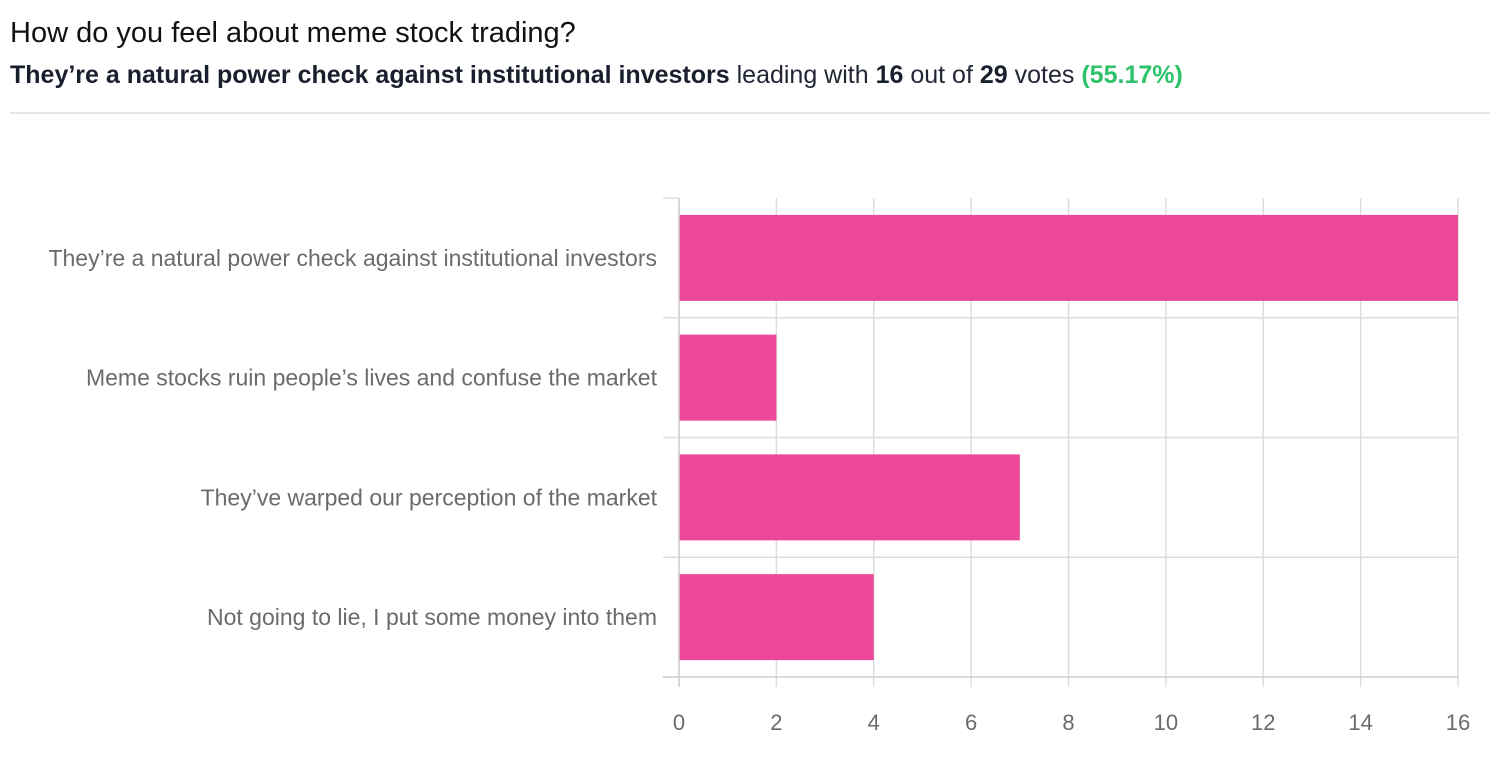  Describe the element at coordinates (889, 75) in the screenshot. I see `leader-vote-count: 16` at that location.